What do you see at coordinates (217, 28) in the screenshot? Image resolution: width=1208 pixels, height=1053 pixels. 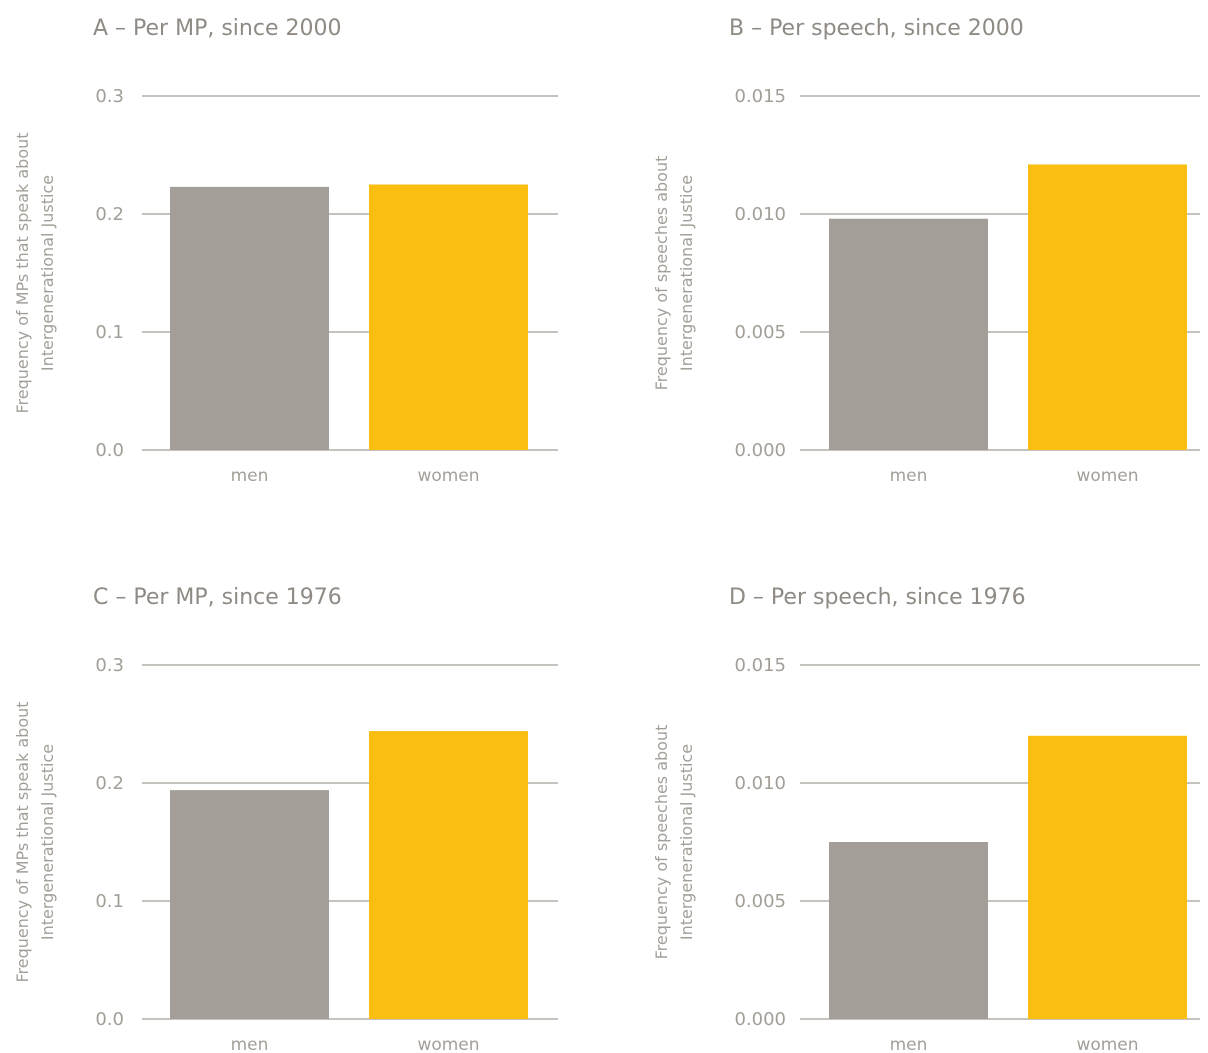 I see `chart-title: A – Per MP, since 2000` at bounding box center [217, 28].